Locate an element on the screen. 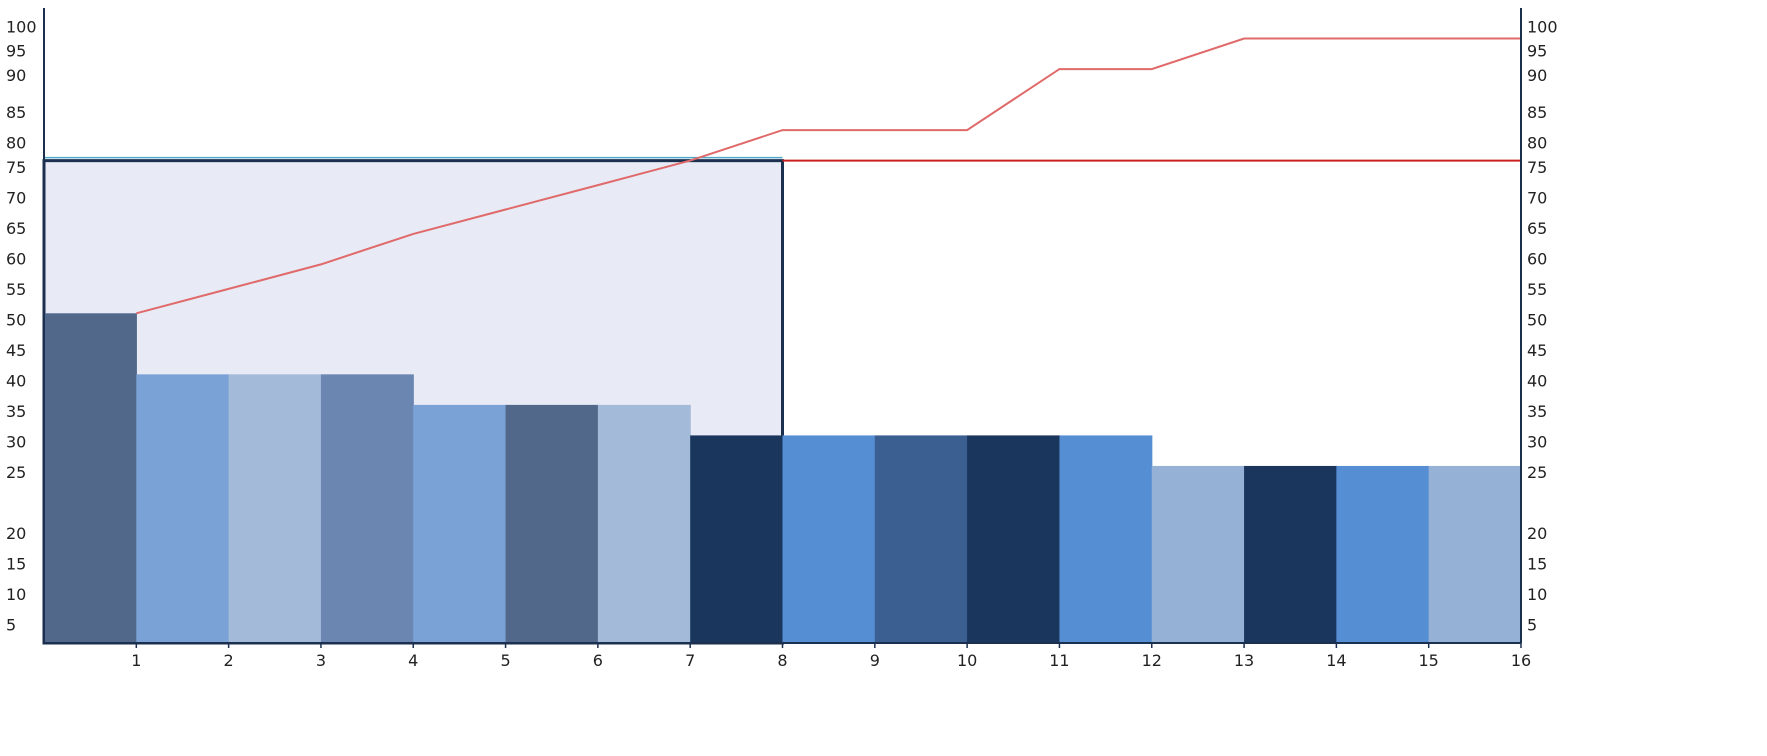 The image size is (1767, 756). right-tick-label: 45 is located at coordinates (1537, 350).